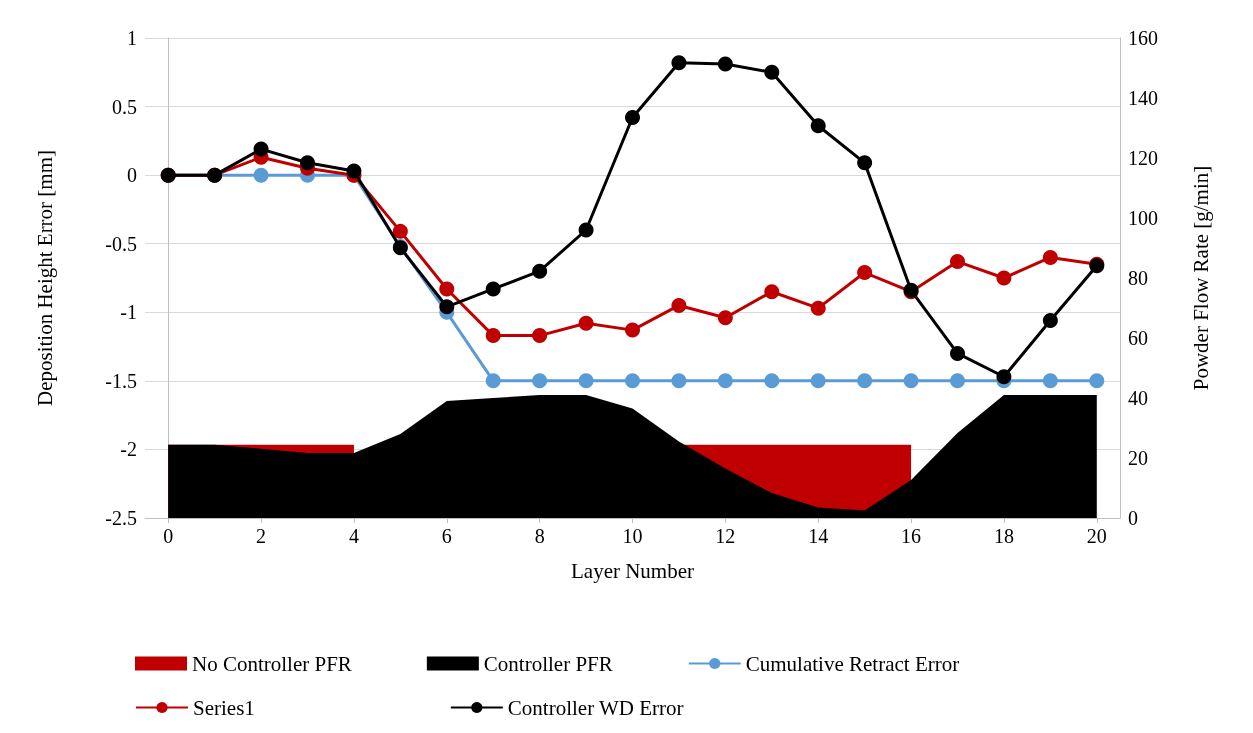 This screenshot has height=733, width=1253. I want to click on x-tick-label: 16, so click(911, 536).